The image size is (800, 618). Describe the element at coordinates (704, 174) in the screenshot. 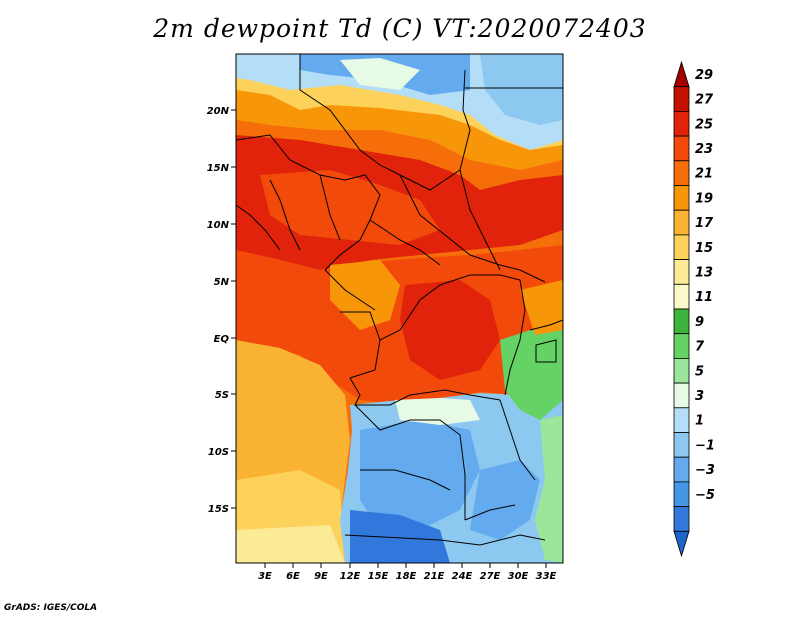

I see `colorbar-label: 21` at that location.